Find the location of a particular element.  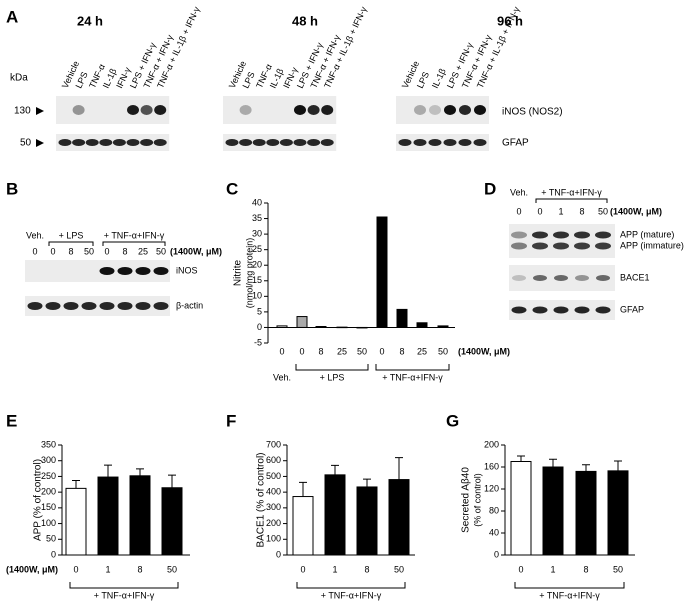

marker-label: 130 is located at coordinates (22, 111).